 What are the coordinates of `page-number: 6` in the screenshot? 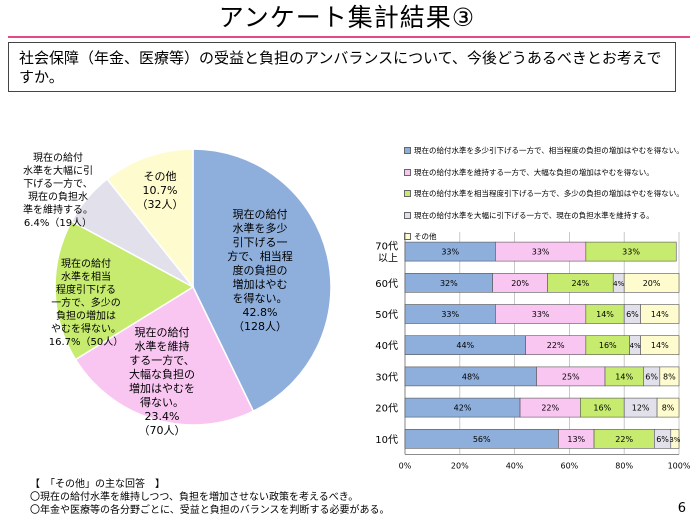 It's located at (681, 508).